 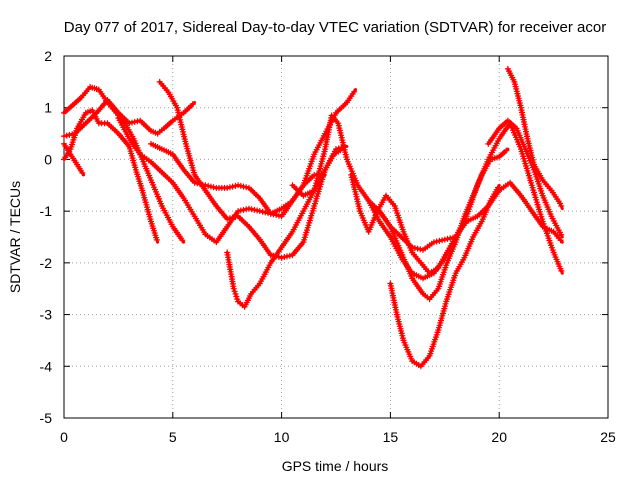 I want to click on x-axis-label: GPS time / hours, so click(x=335, y=466).